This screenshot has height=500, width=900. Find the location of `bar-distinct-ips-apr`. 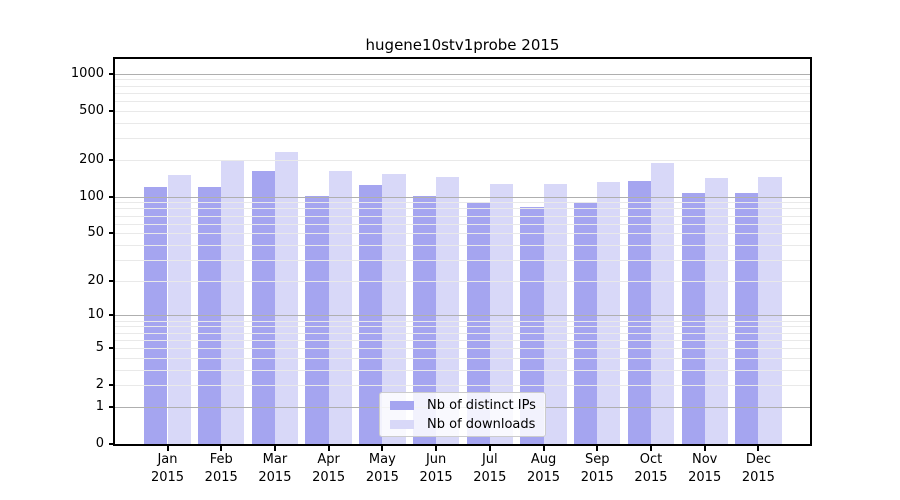

bar-distinct-ips-apr is located at coordinates (317, 319).